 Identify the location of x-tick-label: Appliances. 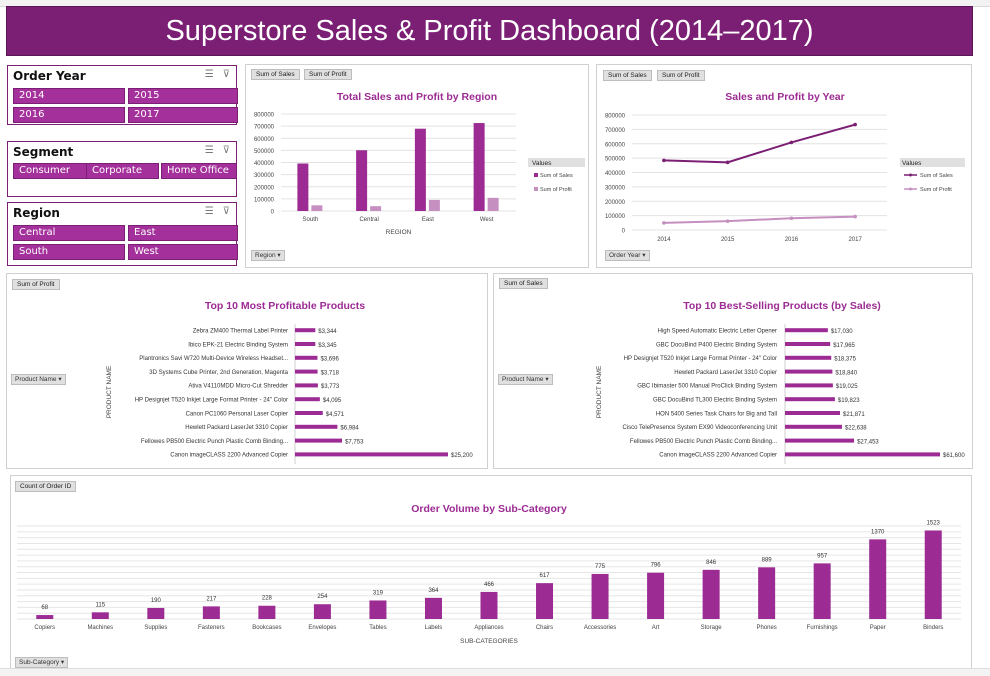
(488, 628).